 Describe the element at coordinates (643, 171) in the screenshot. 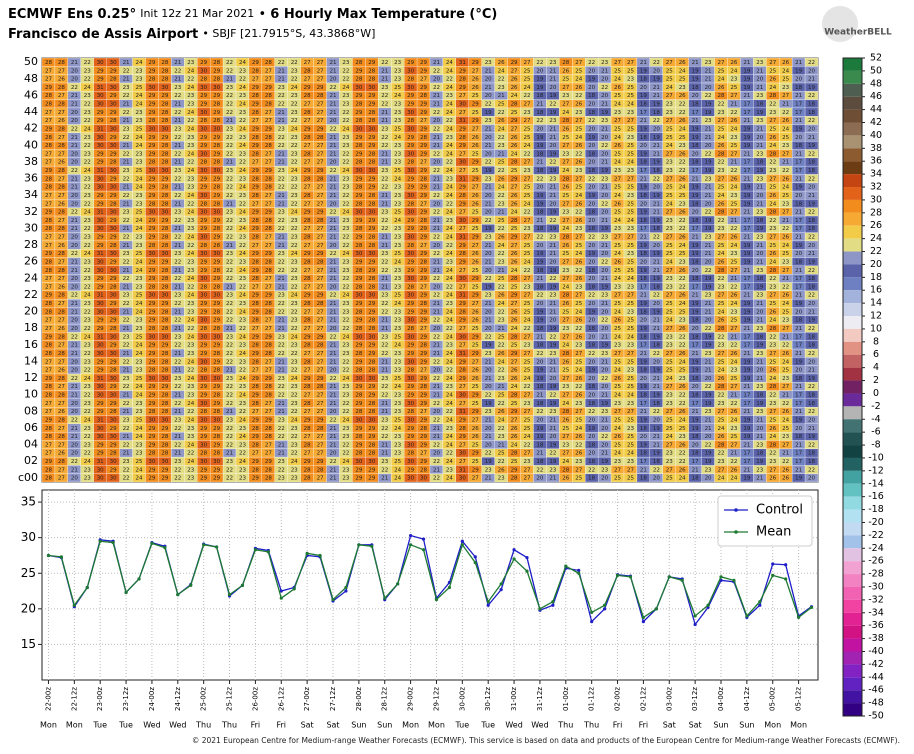

I see `cell-label: 17` at that location.